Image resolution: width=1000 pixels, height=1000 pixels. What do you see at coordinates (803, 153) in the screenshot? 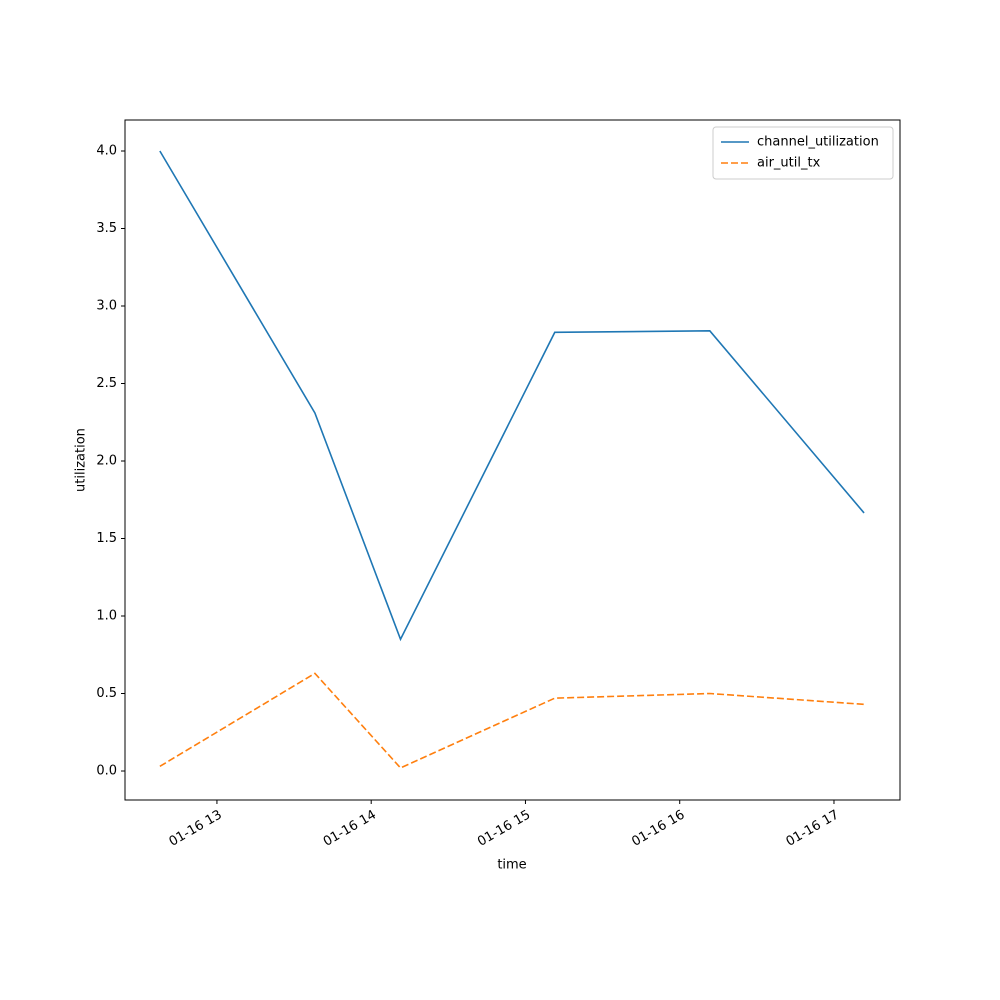
I see `legend-box` at bounding box center [803, 153].